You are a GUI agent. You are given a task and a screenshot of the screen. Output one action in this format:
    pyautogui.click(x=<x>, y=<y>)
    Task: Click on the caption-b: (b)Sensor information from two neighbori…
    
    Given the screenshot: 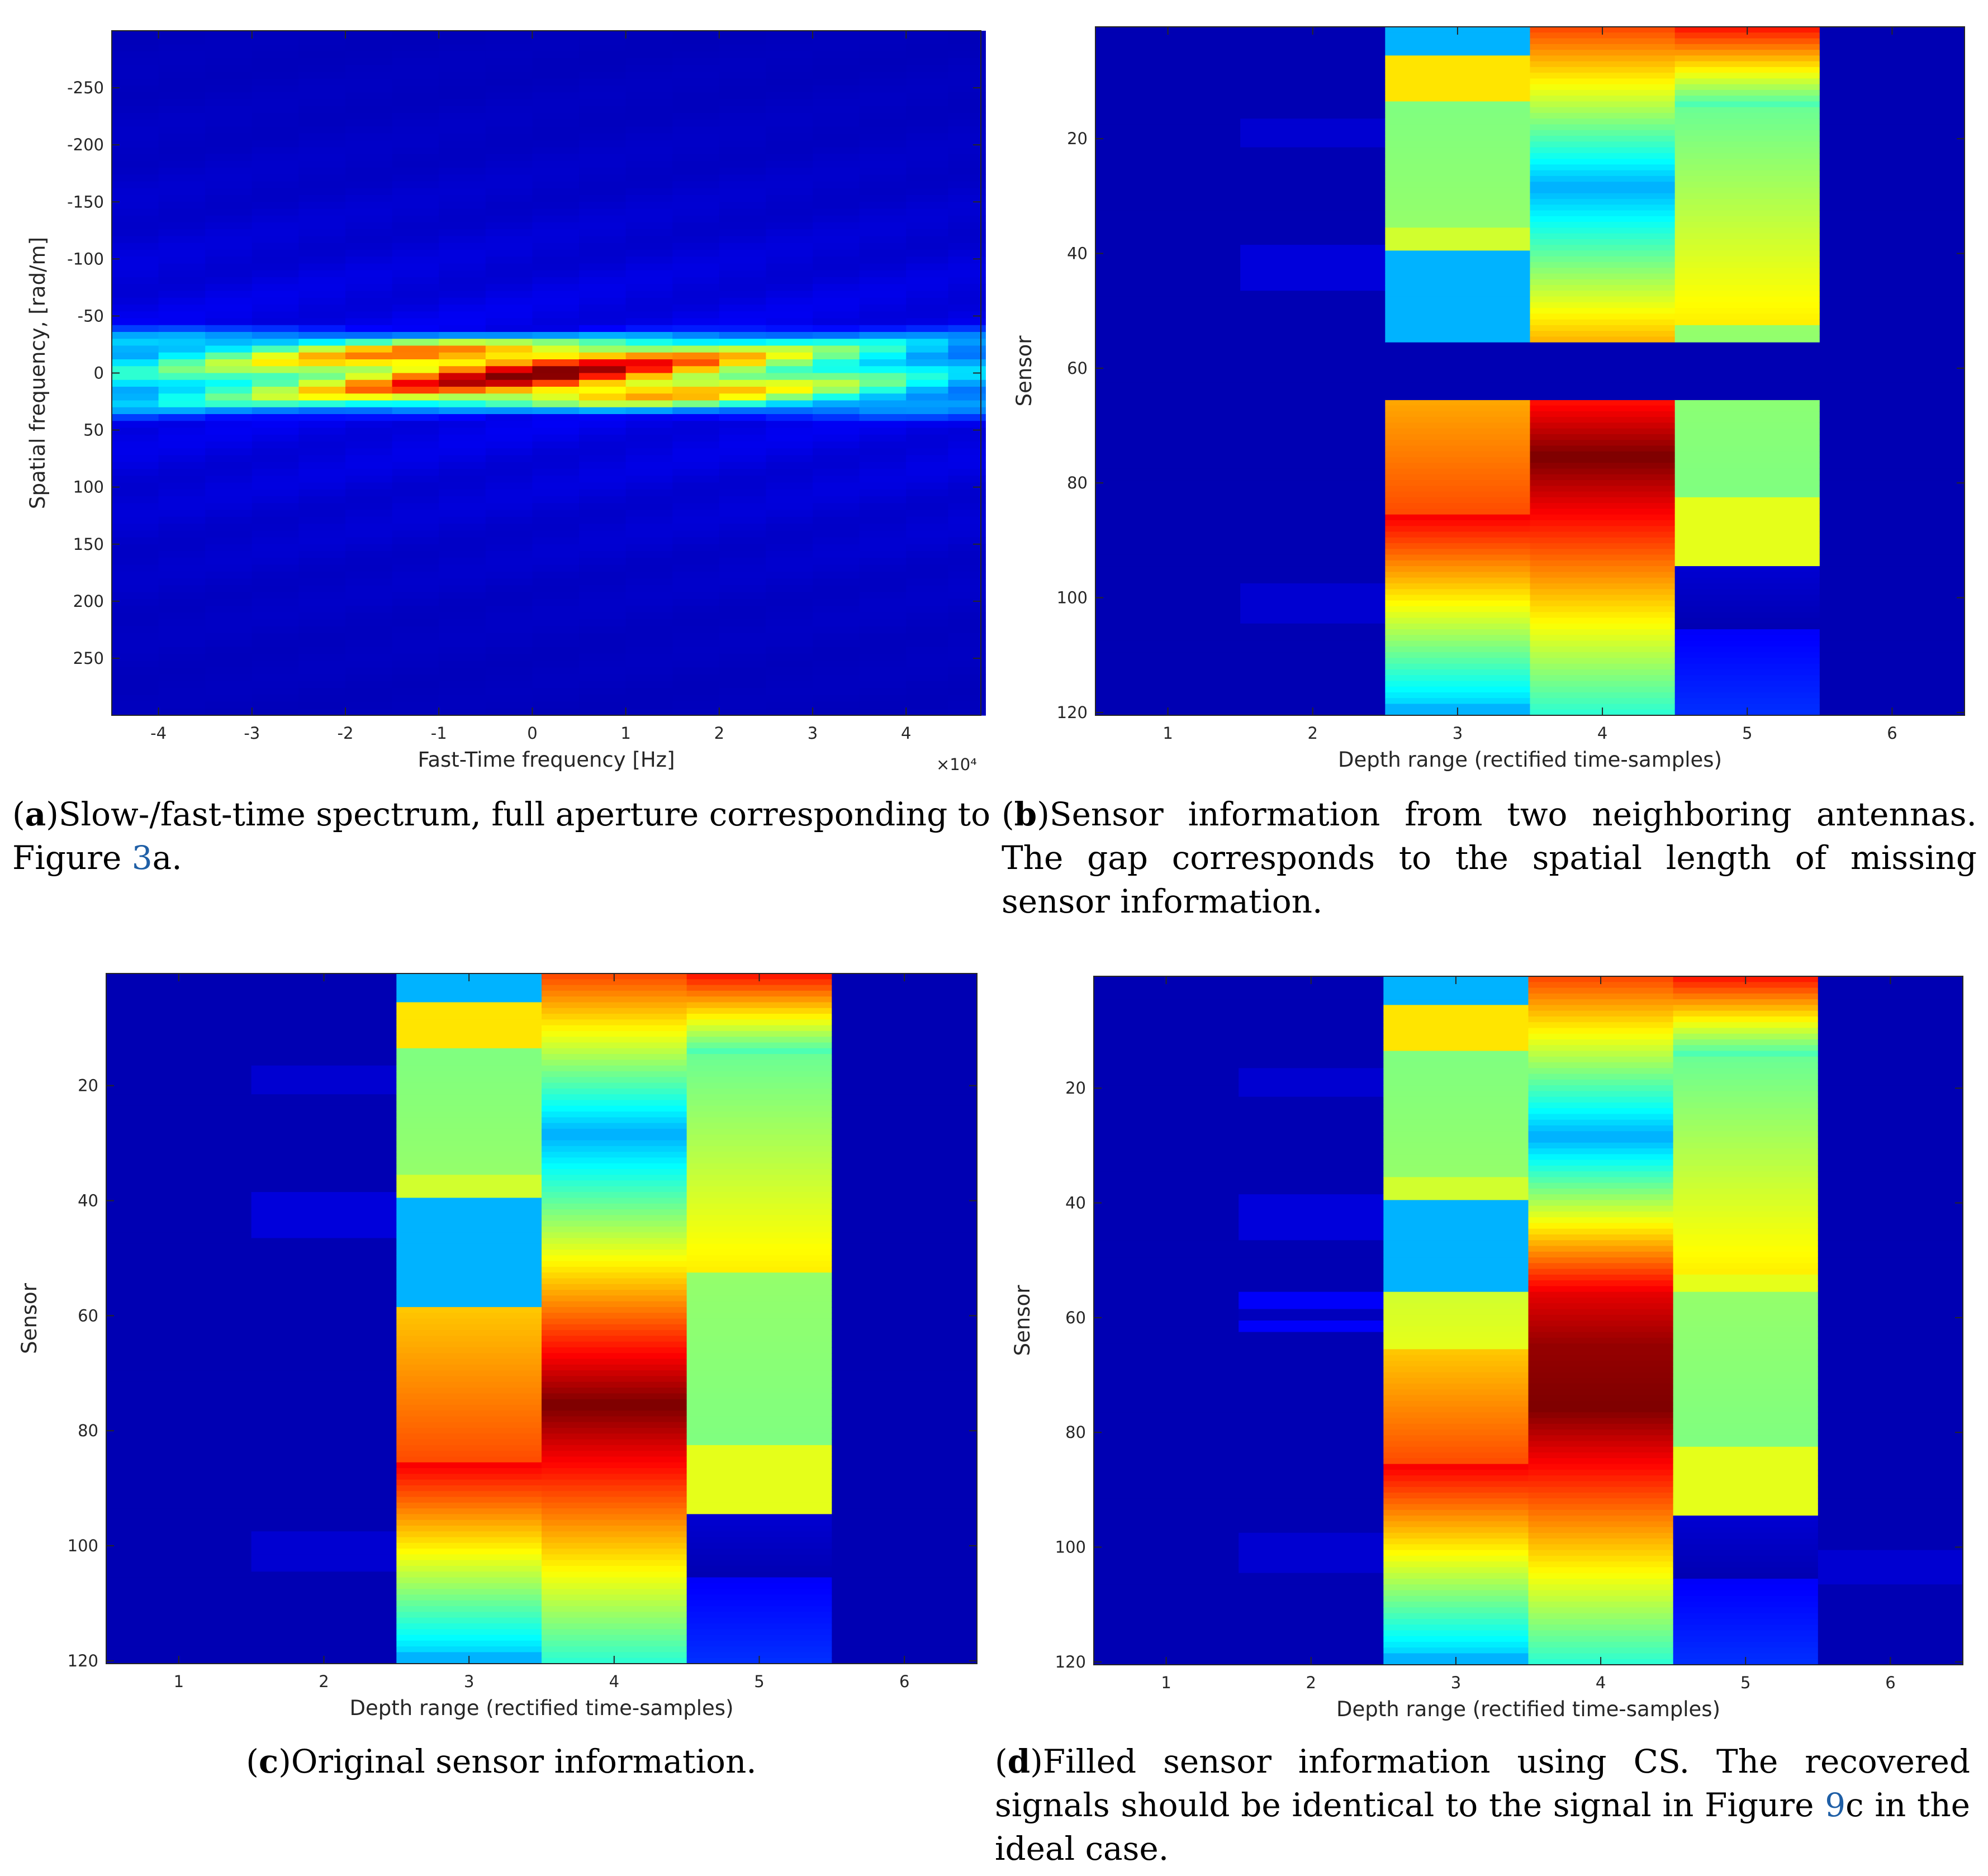 What is the action you would take?
    pyautogui.click(x=1489, y=857)
    